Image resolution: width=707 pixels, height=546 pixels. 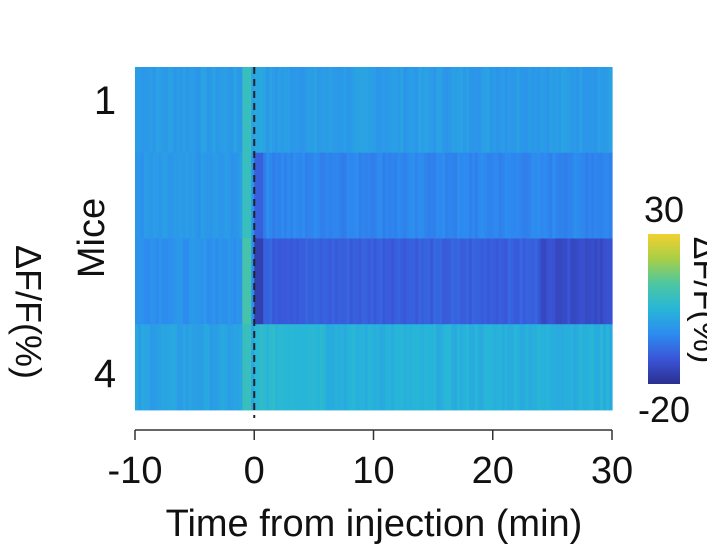 What do you see at coordinates (28, 312) in the screenshot?
I see `left-axis-title: ΔF/F(%)` at bounding box center [28, 312].